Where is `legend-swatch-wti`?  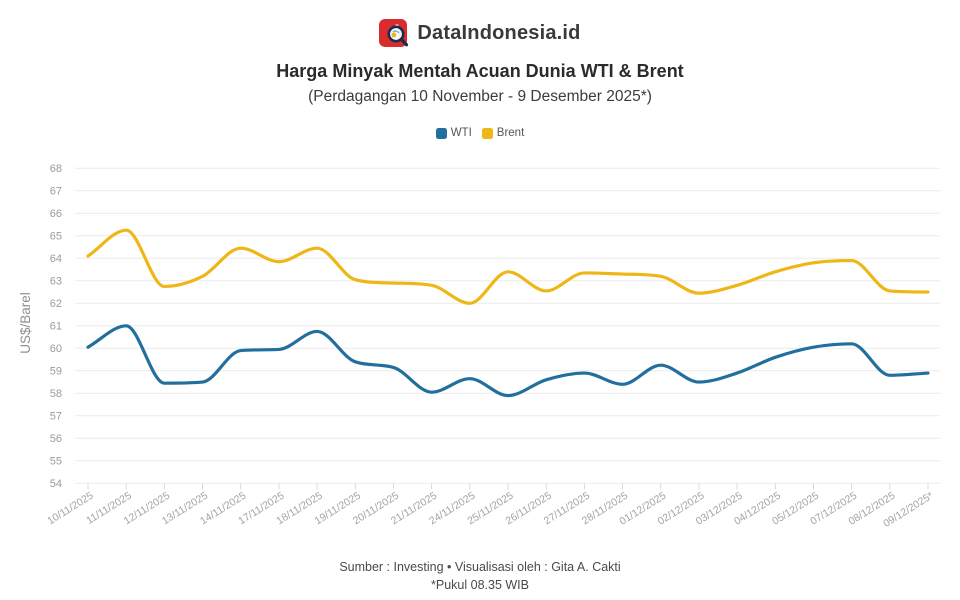
legend-swatch-wti is located at coordinates (441, 133).